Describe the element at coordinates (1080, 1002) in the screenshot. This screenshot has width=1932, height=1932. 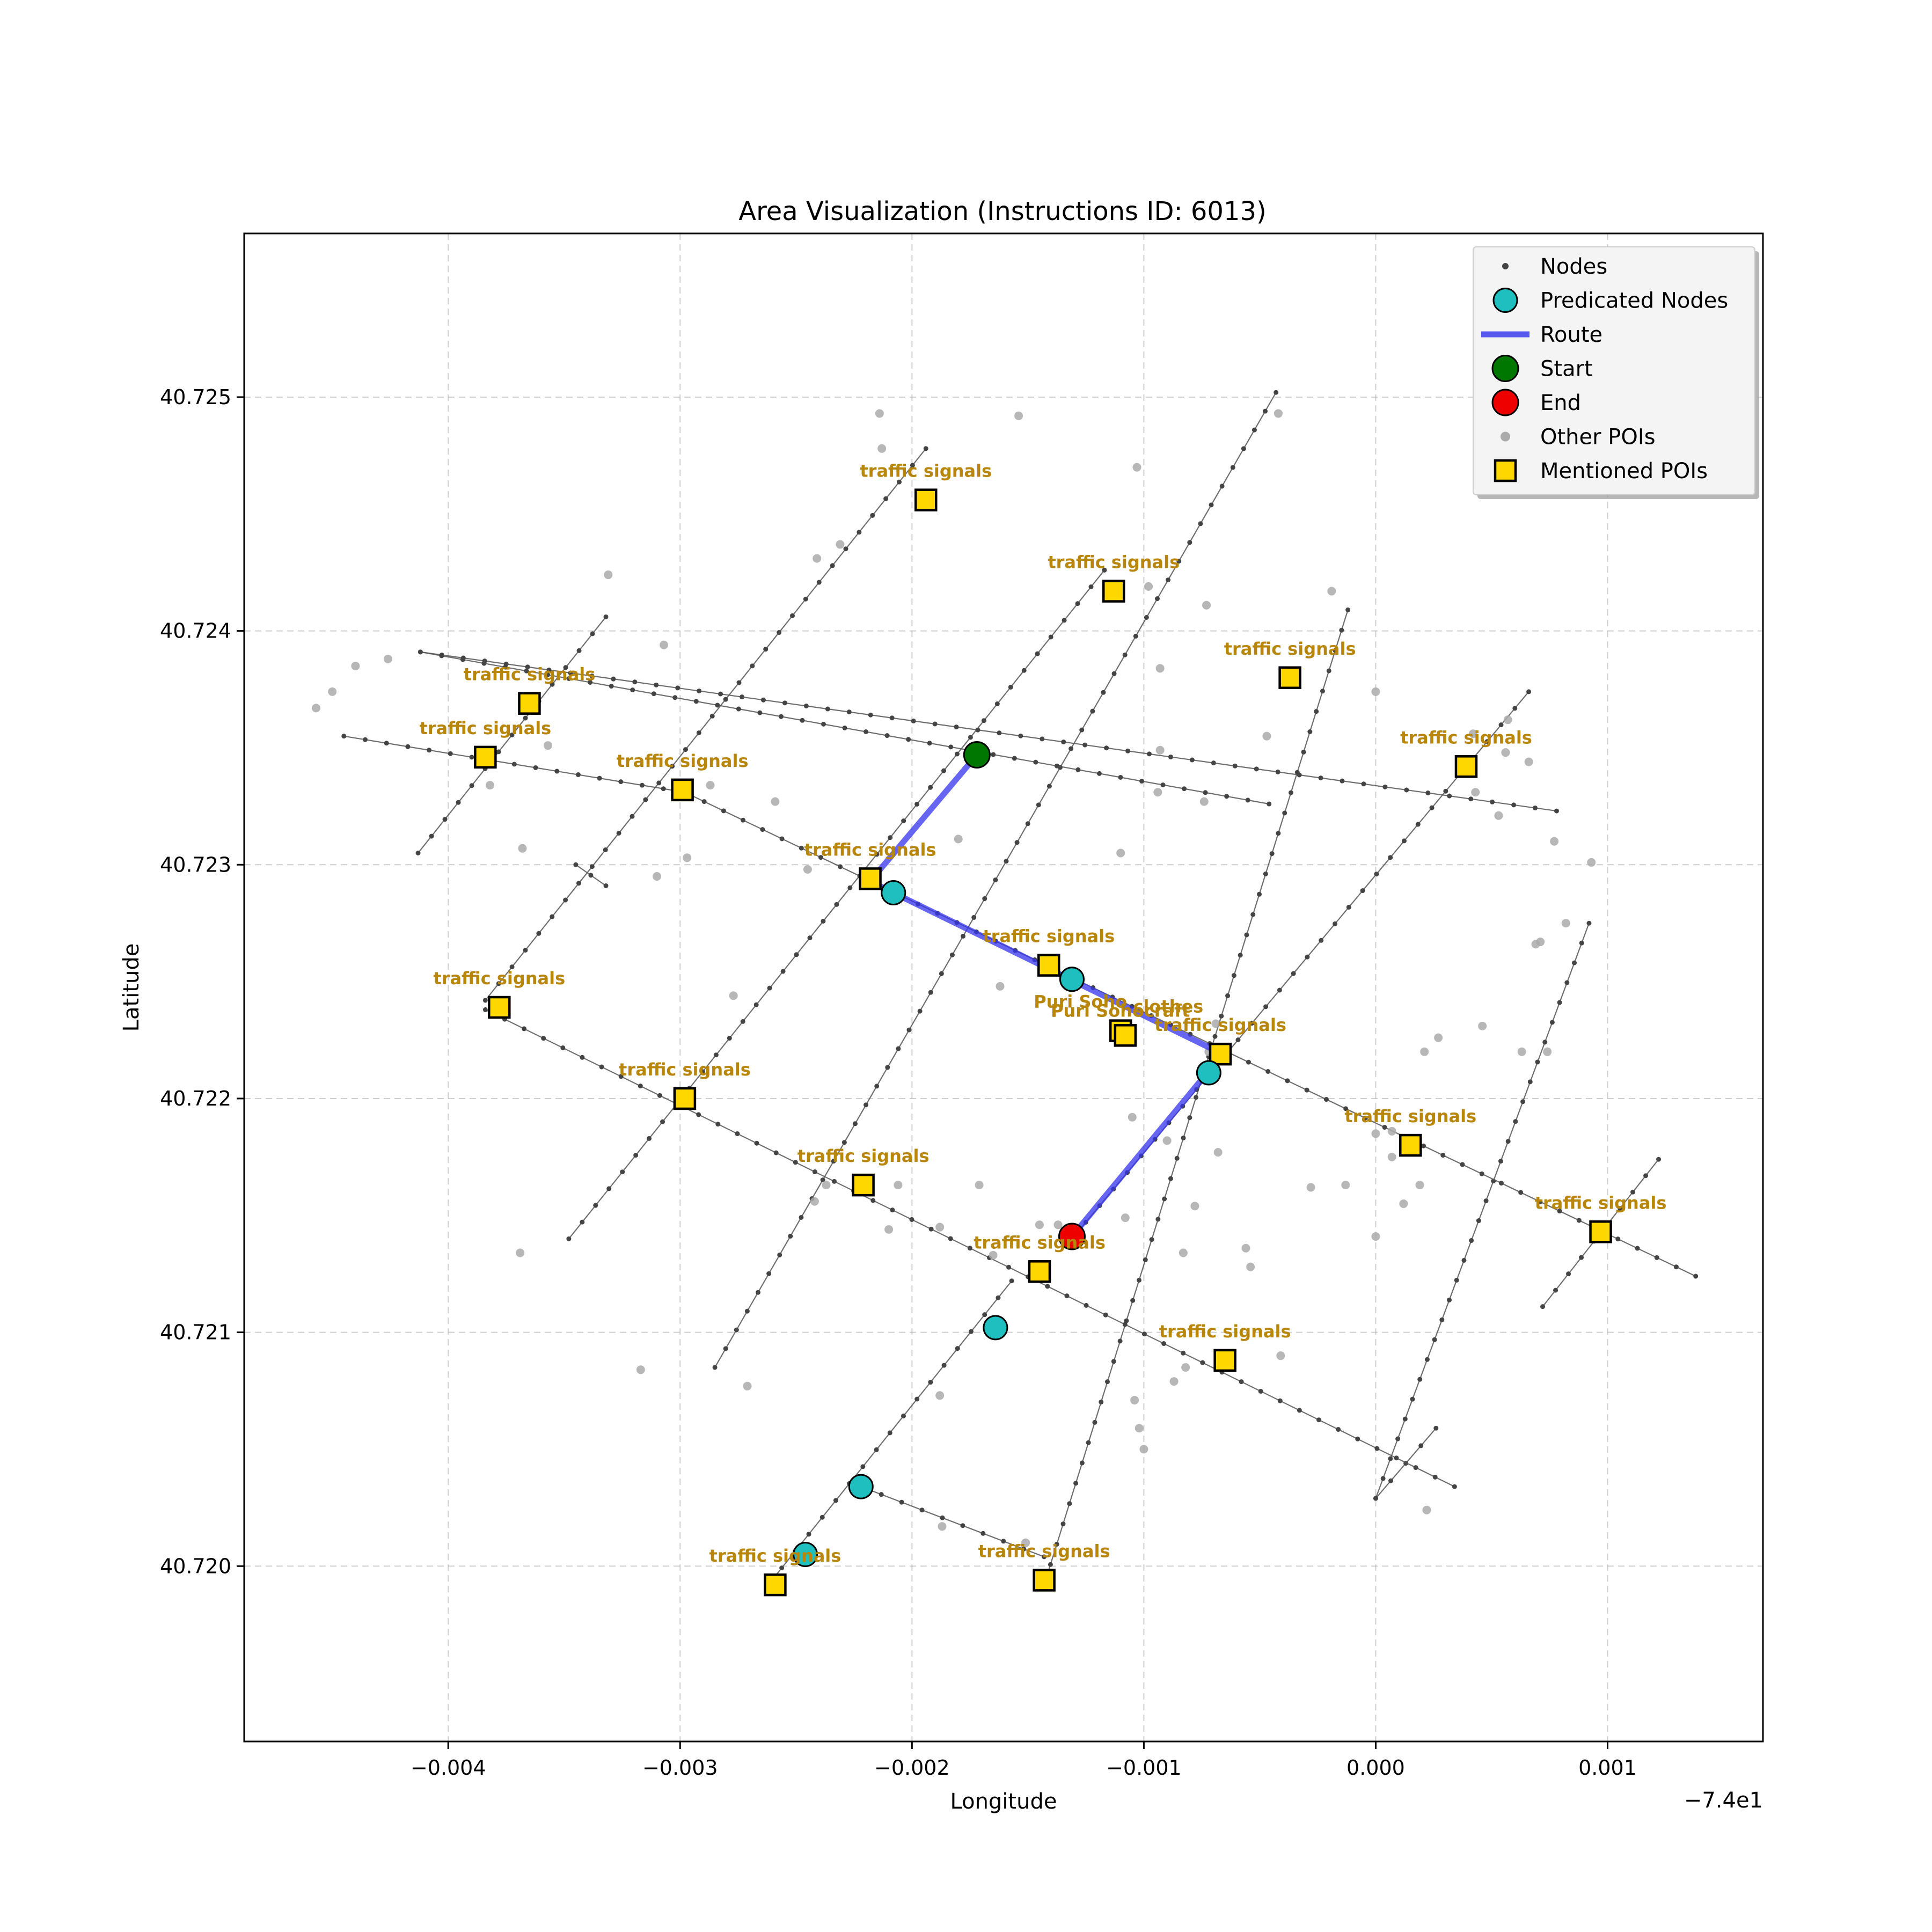
I see `poi-label: Puri Soho` at that location.